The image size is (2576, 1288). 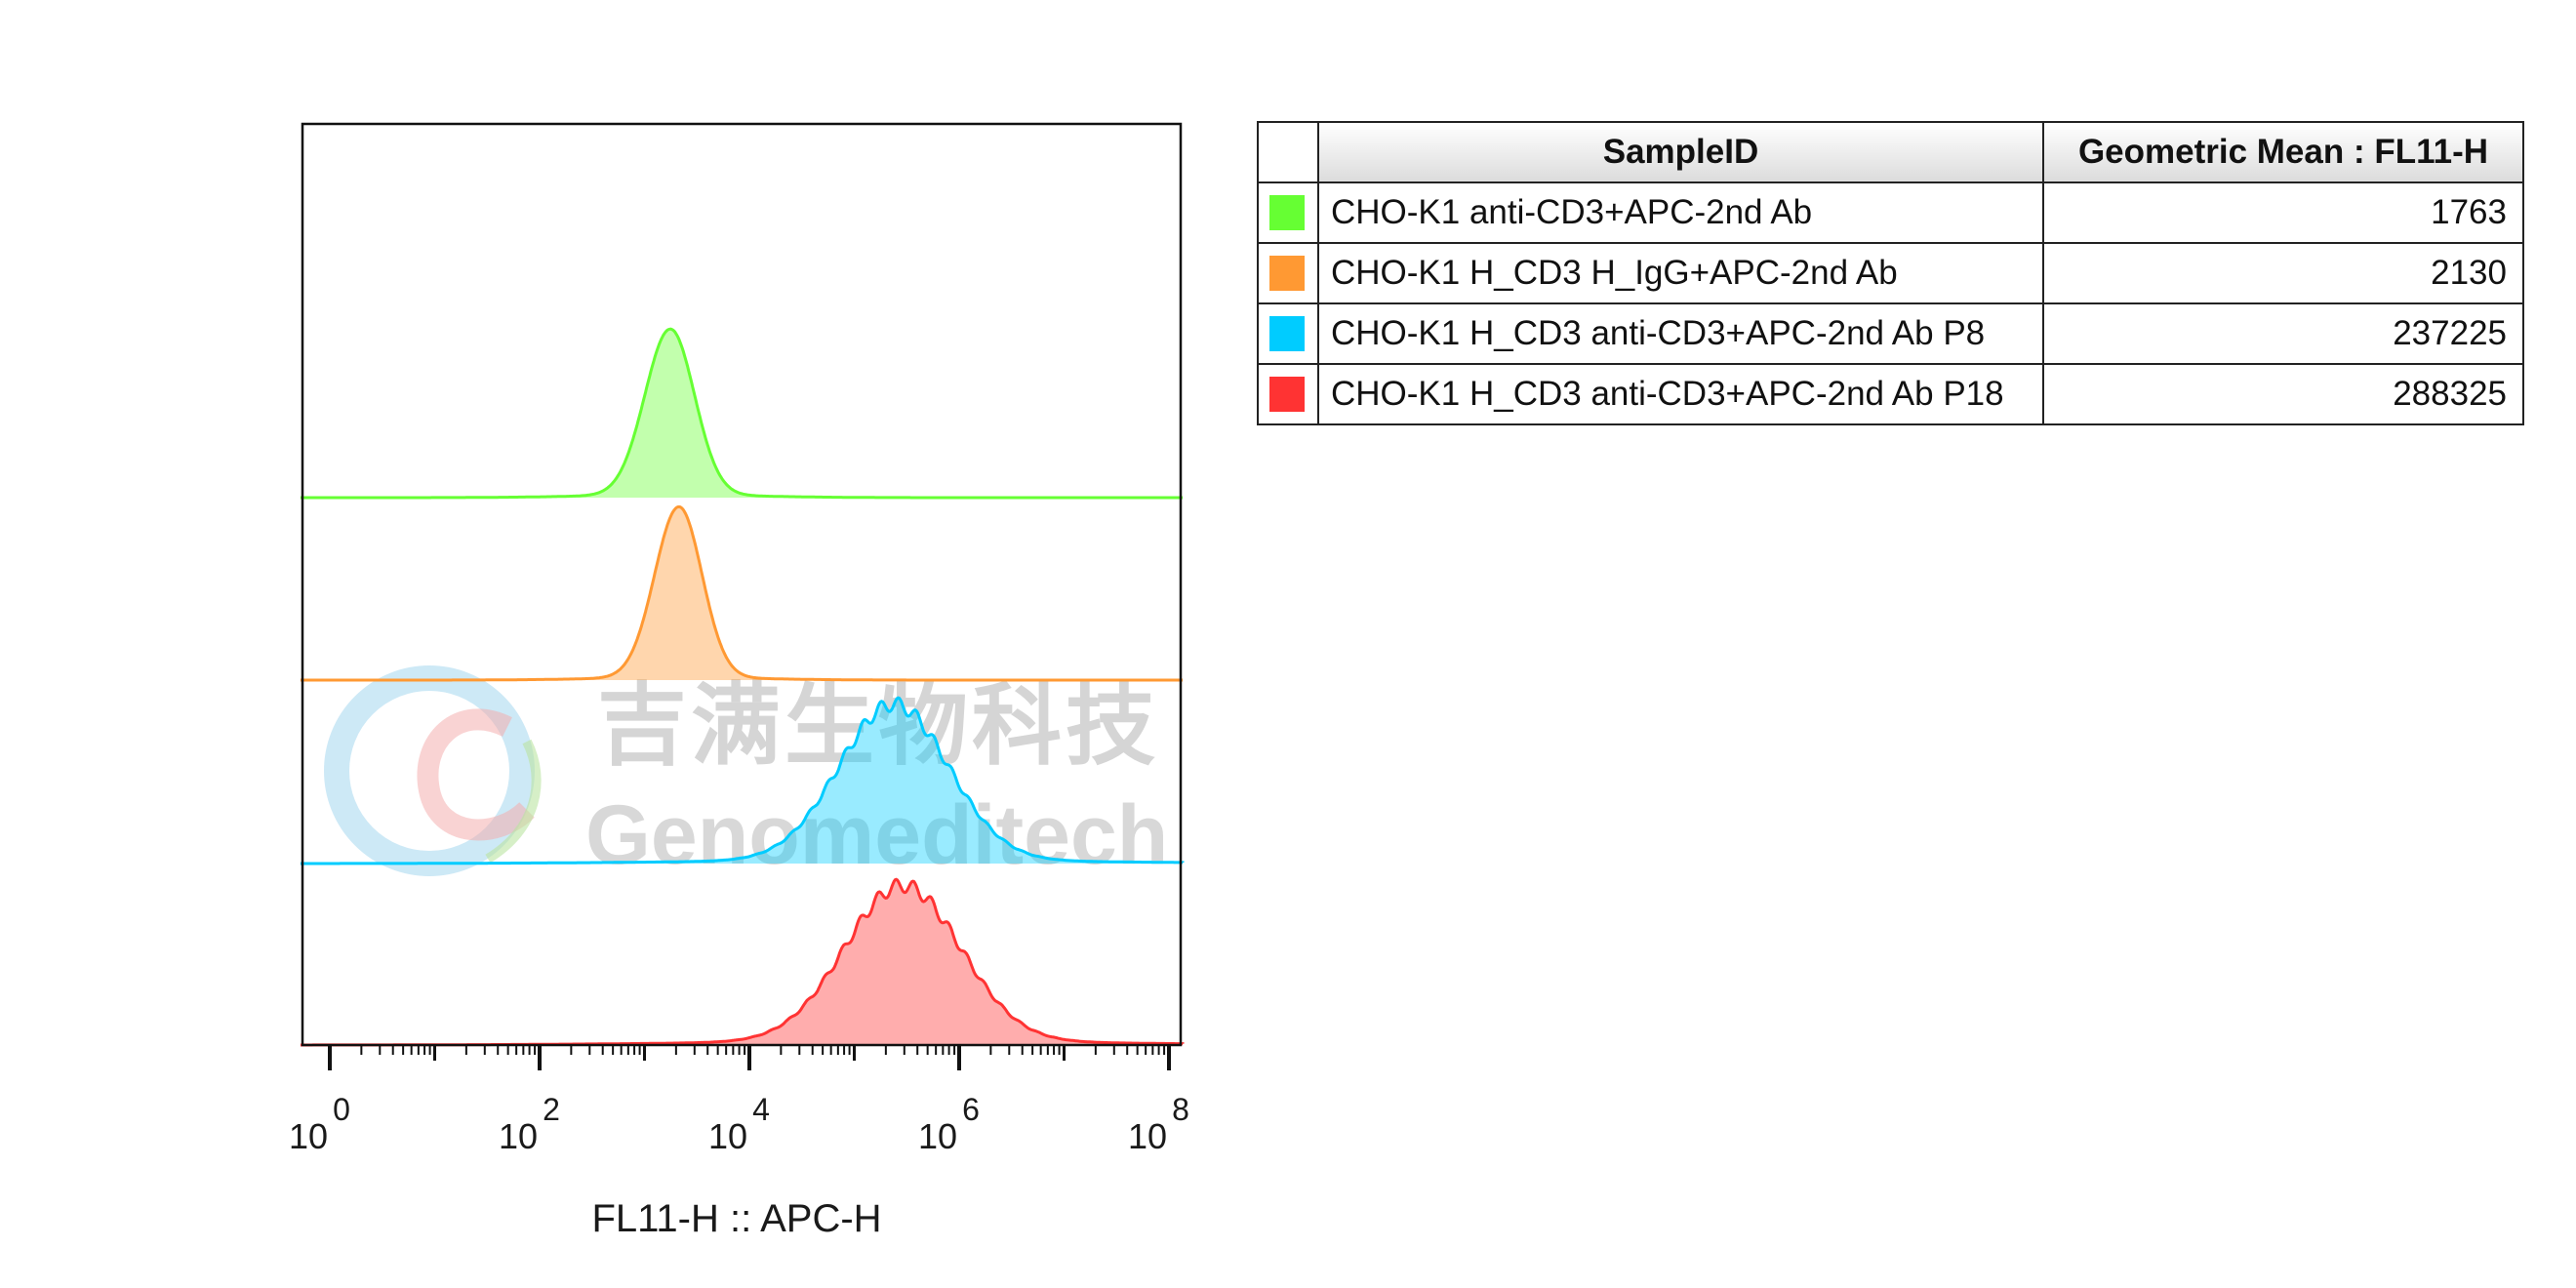 What do you see at coordinates (1680, 152) in the screenshot?
I see `sample-id-header: SampleID` at bounding box center [1680, 152].